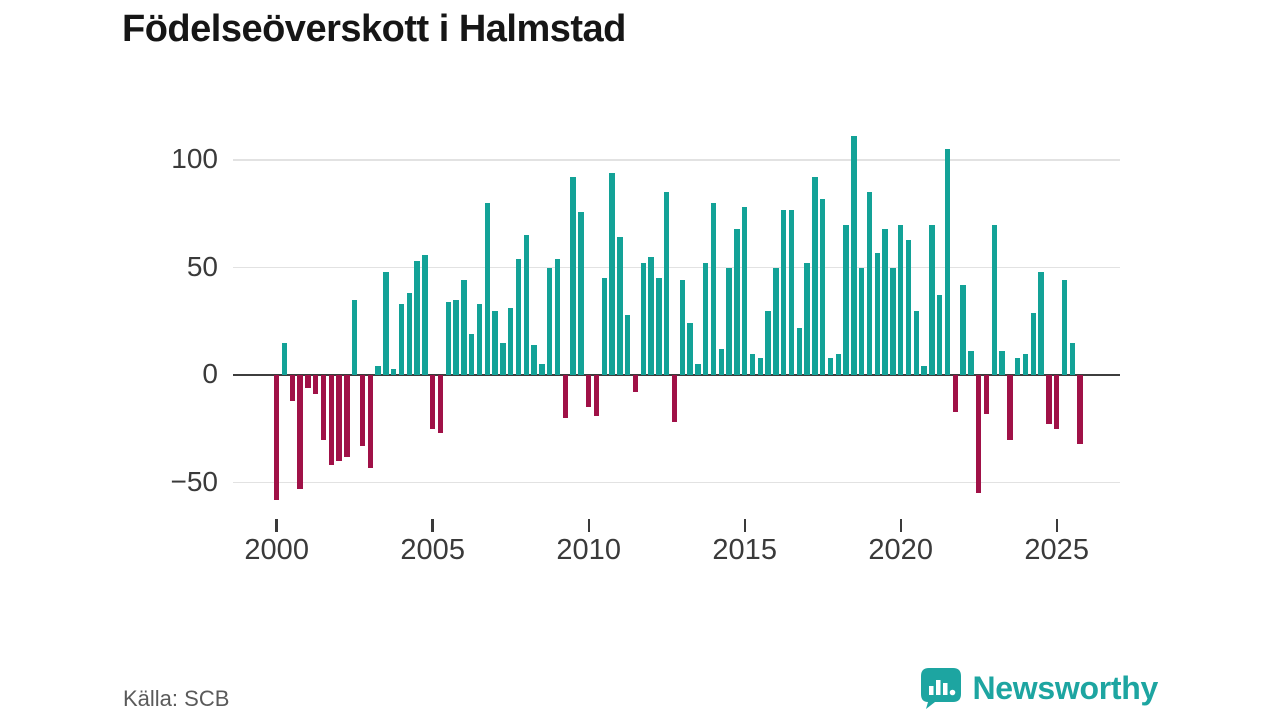 This screenshot has height=720, width=1280. What do you see at coordinates (176, 698) in the screenshot?
I see `source-label: Källa: SCB` at bounding box center [176, 698].